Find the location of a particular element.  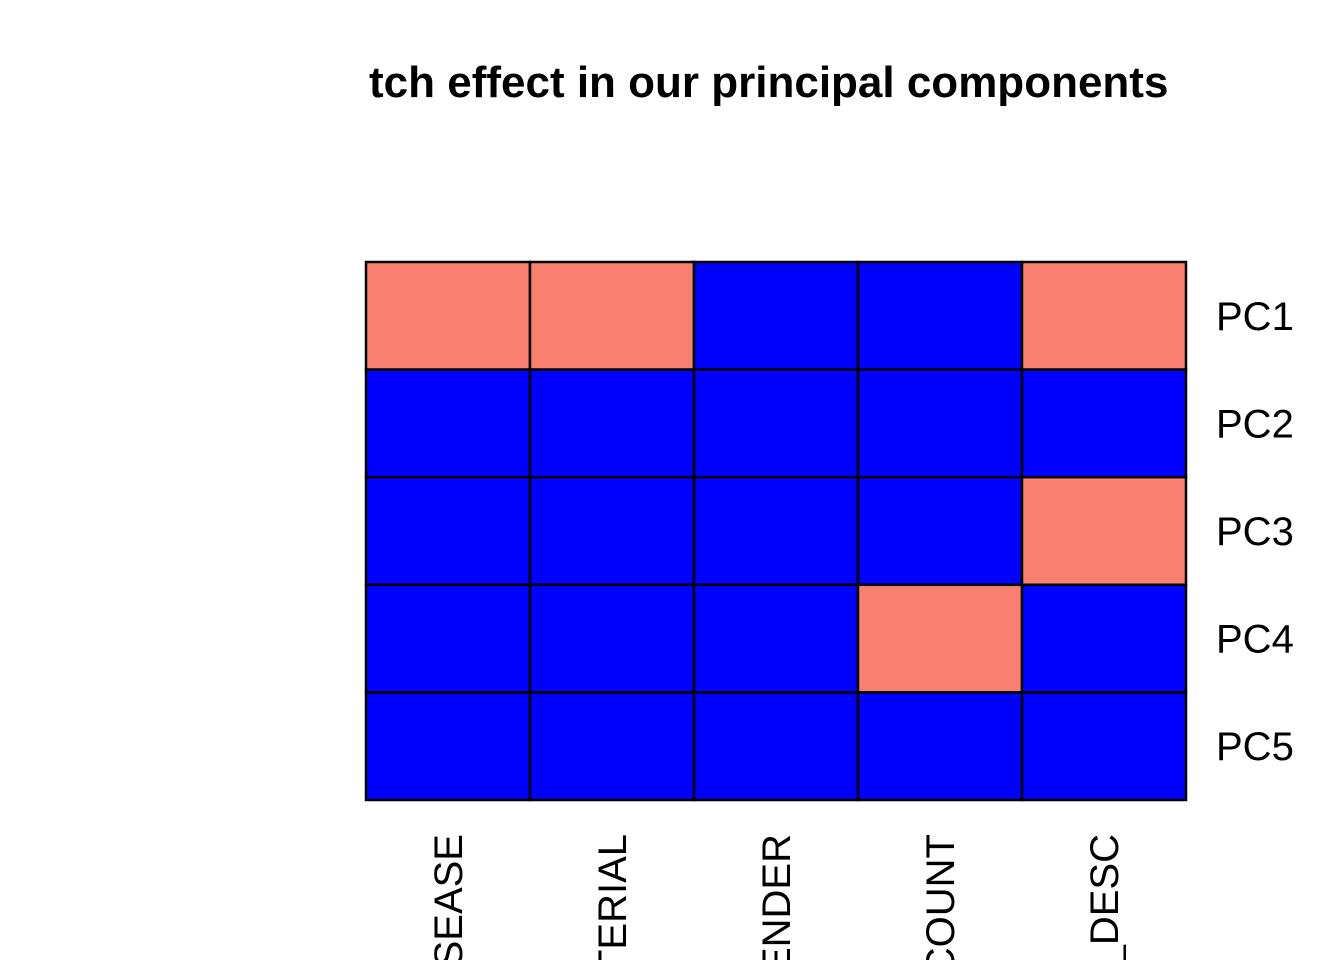

column-label: SEASE is located at coordinates (449, 897).